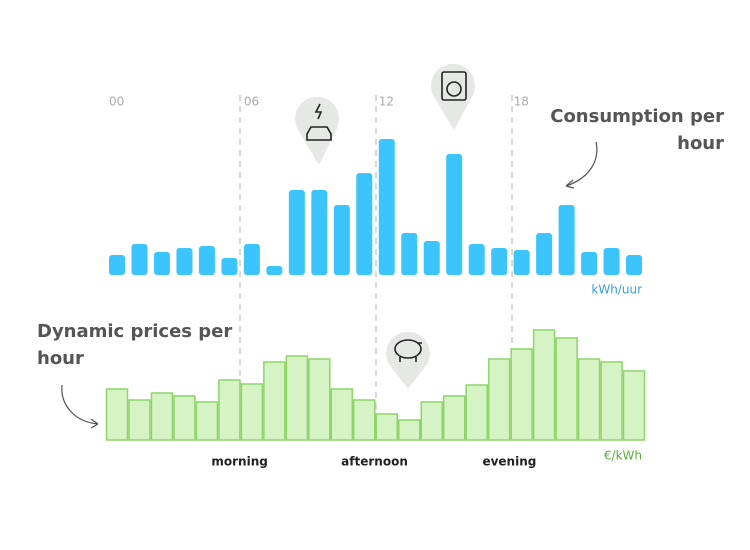 Image resolution: width=750 pixels, height=550 pixels. Describe the element at coordinates (317, 130) in the screenshot. I see `car-icon` at that location.